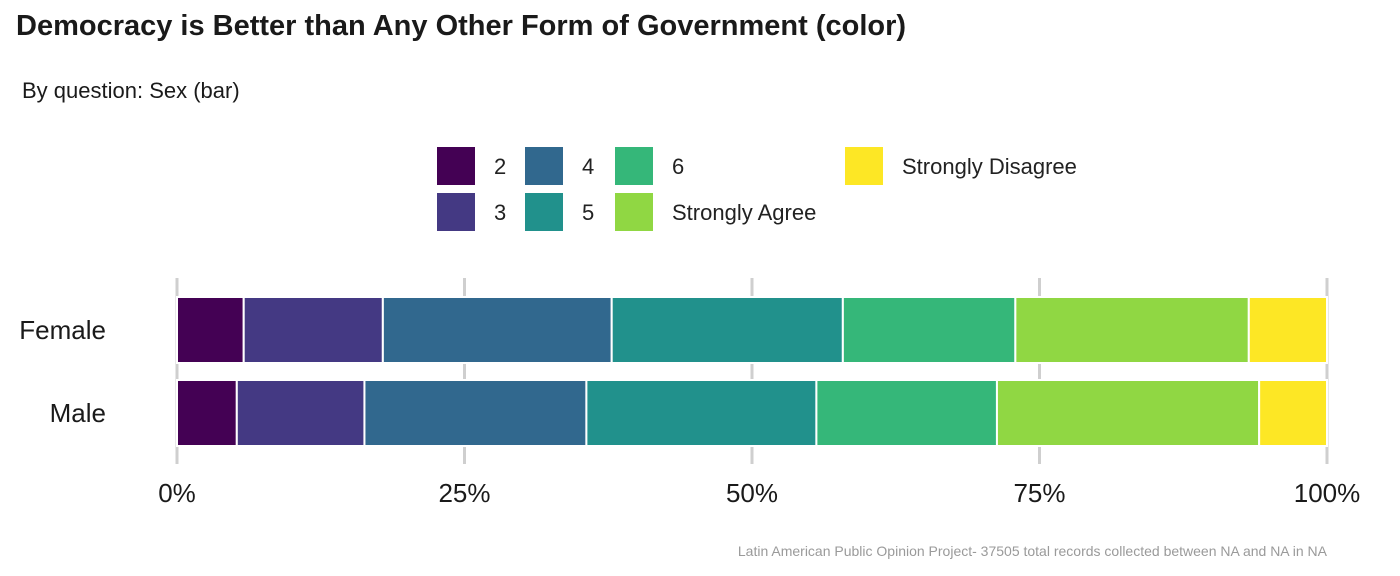 Image resolution: width=1400 pixels, height=576 pixels. I want to click on x-tick-label: 75%, so click(1039, 493).